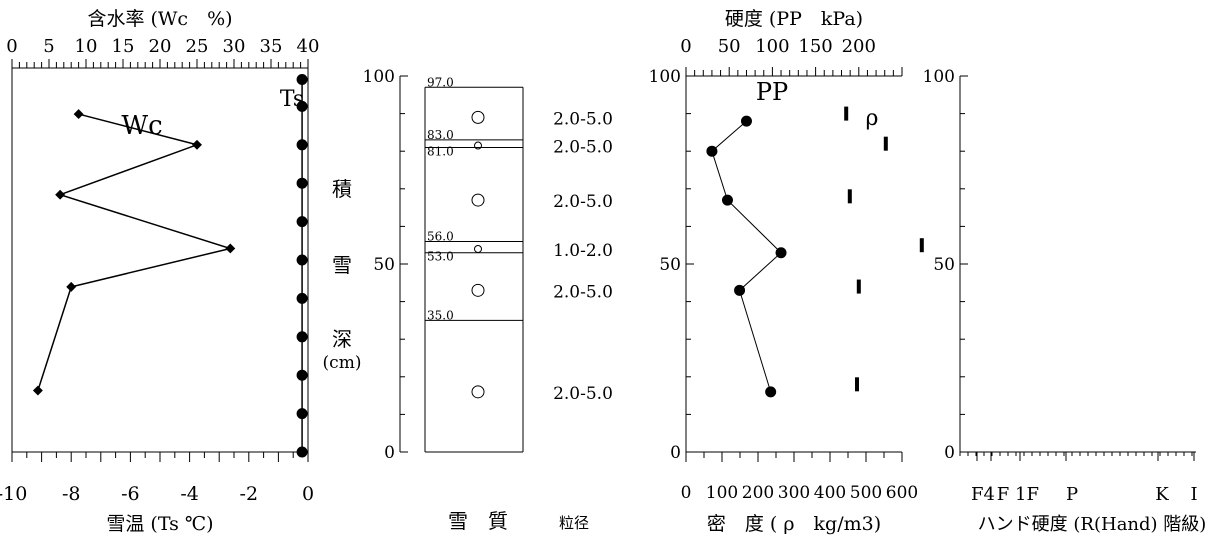  I want to click on p1-top-tick-label: 0, so click(11, 46).